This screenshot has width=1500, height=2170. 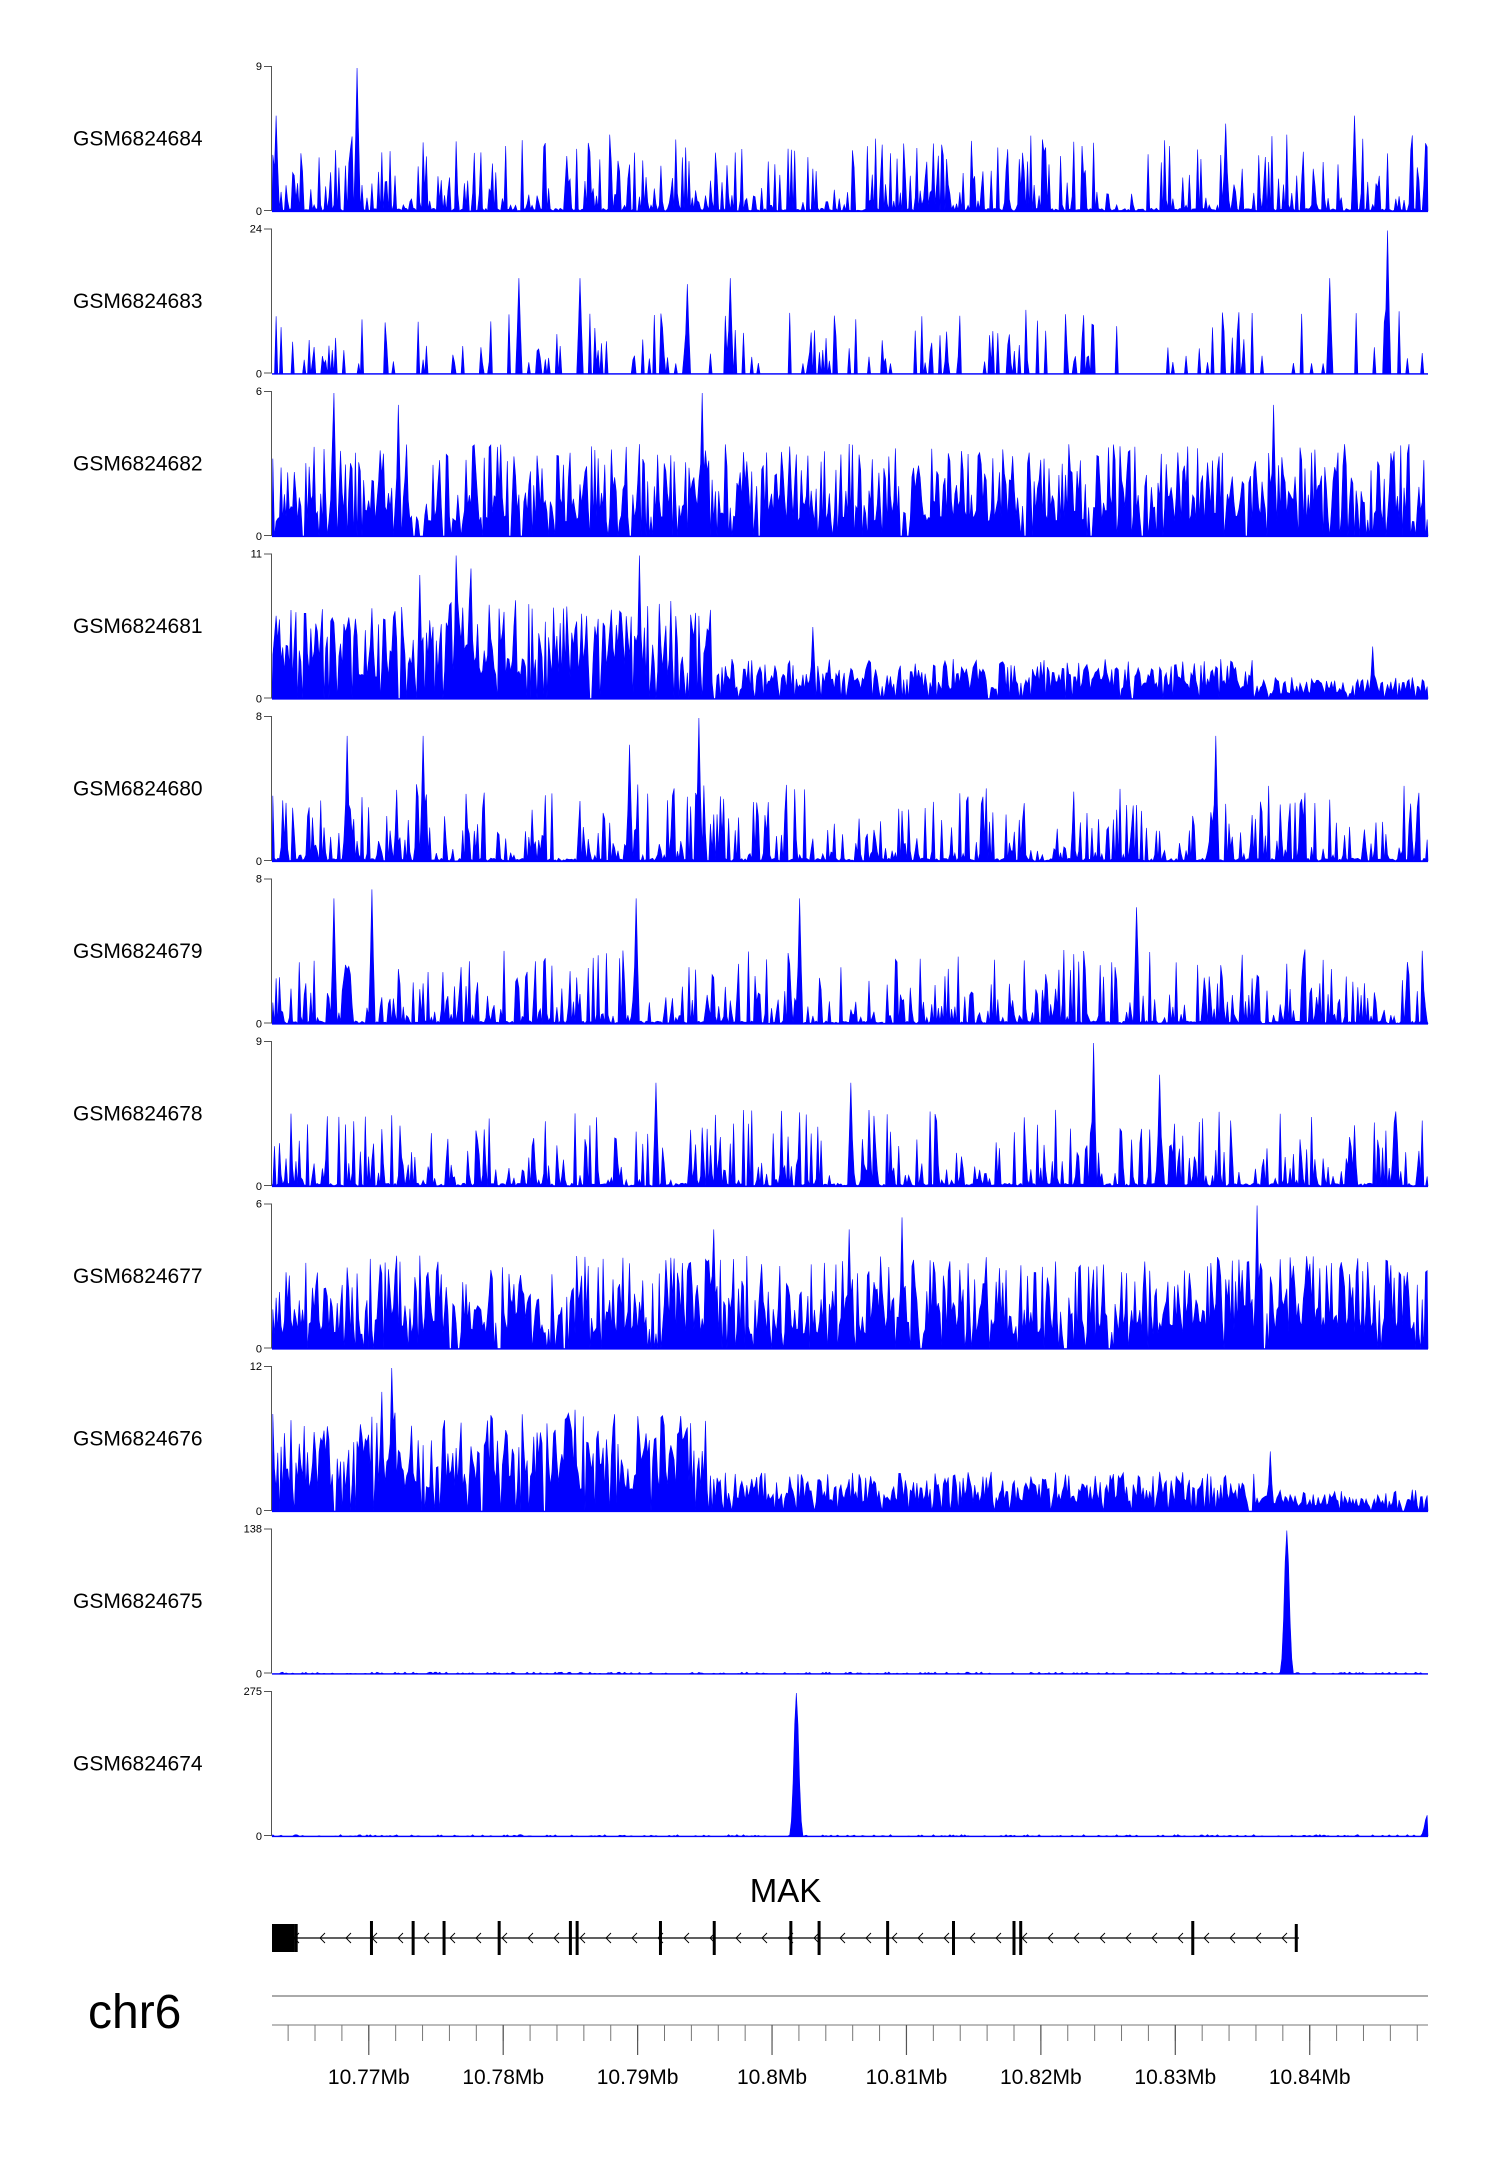 What do you see at coordinates (907, 2077) in the screenshot?
I see `x-tick-label: 10.81Mb` at bounding box center [907, 2077].